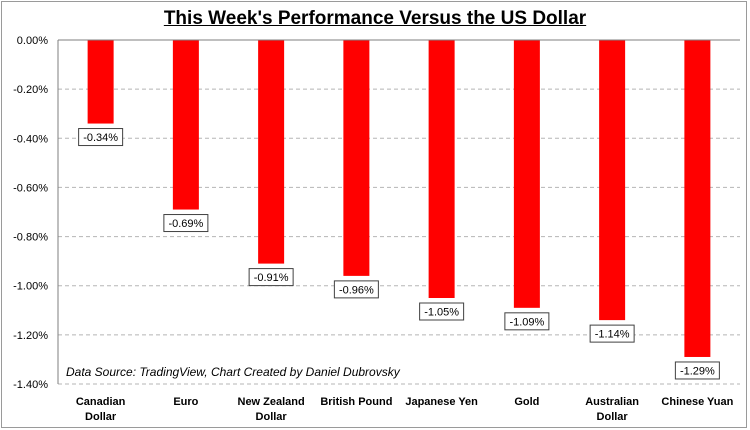 This screenshot has width=750, height=430. What do you see at coordinates (526, 402) in the screenshot?
I see `category-label: Gold` at bounding box center [526, 402].